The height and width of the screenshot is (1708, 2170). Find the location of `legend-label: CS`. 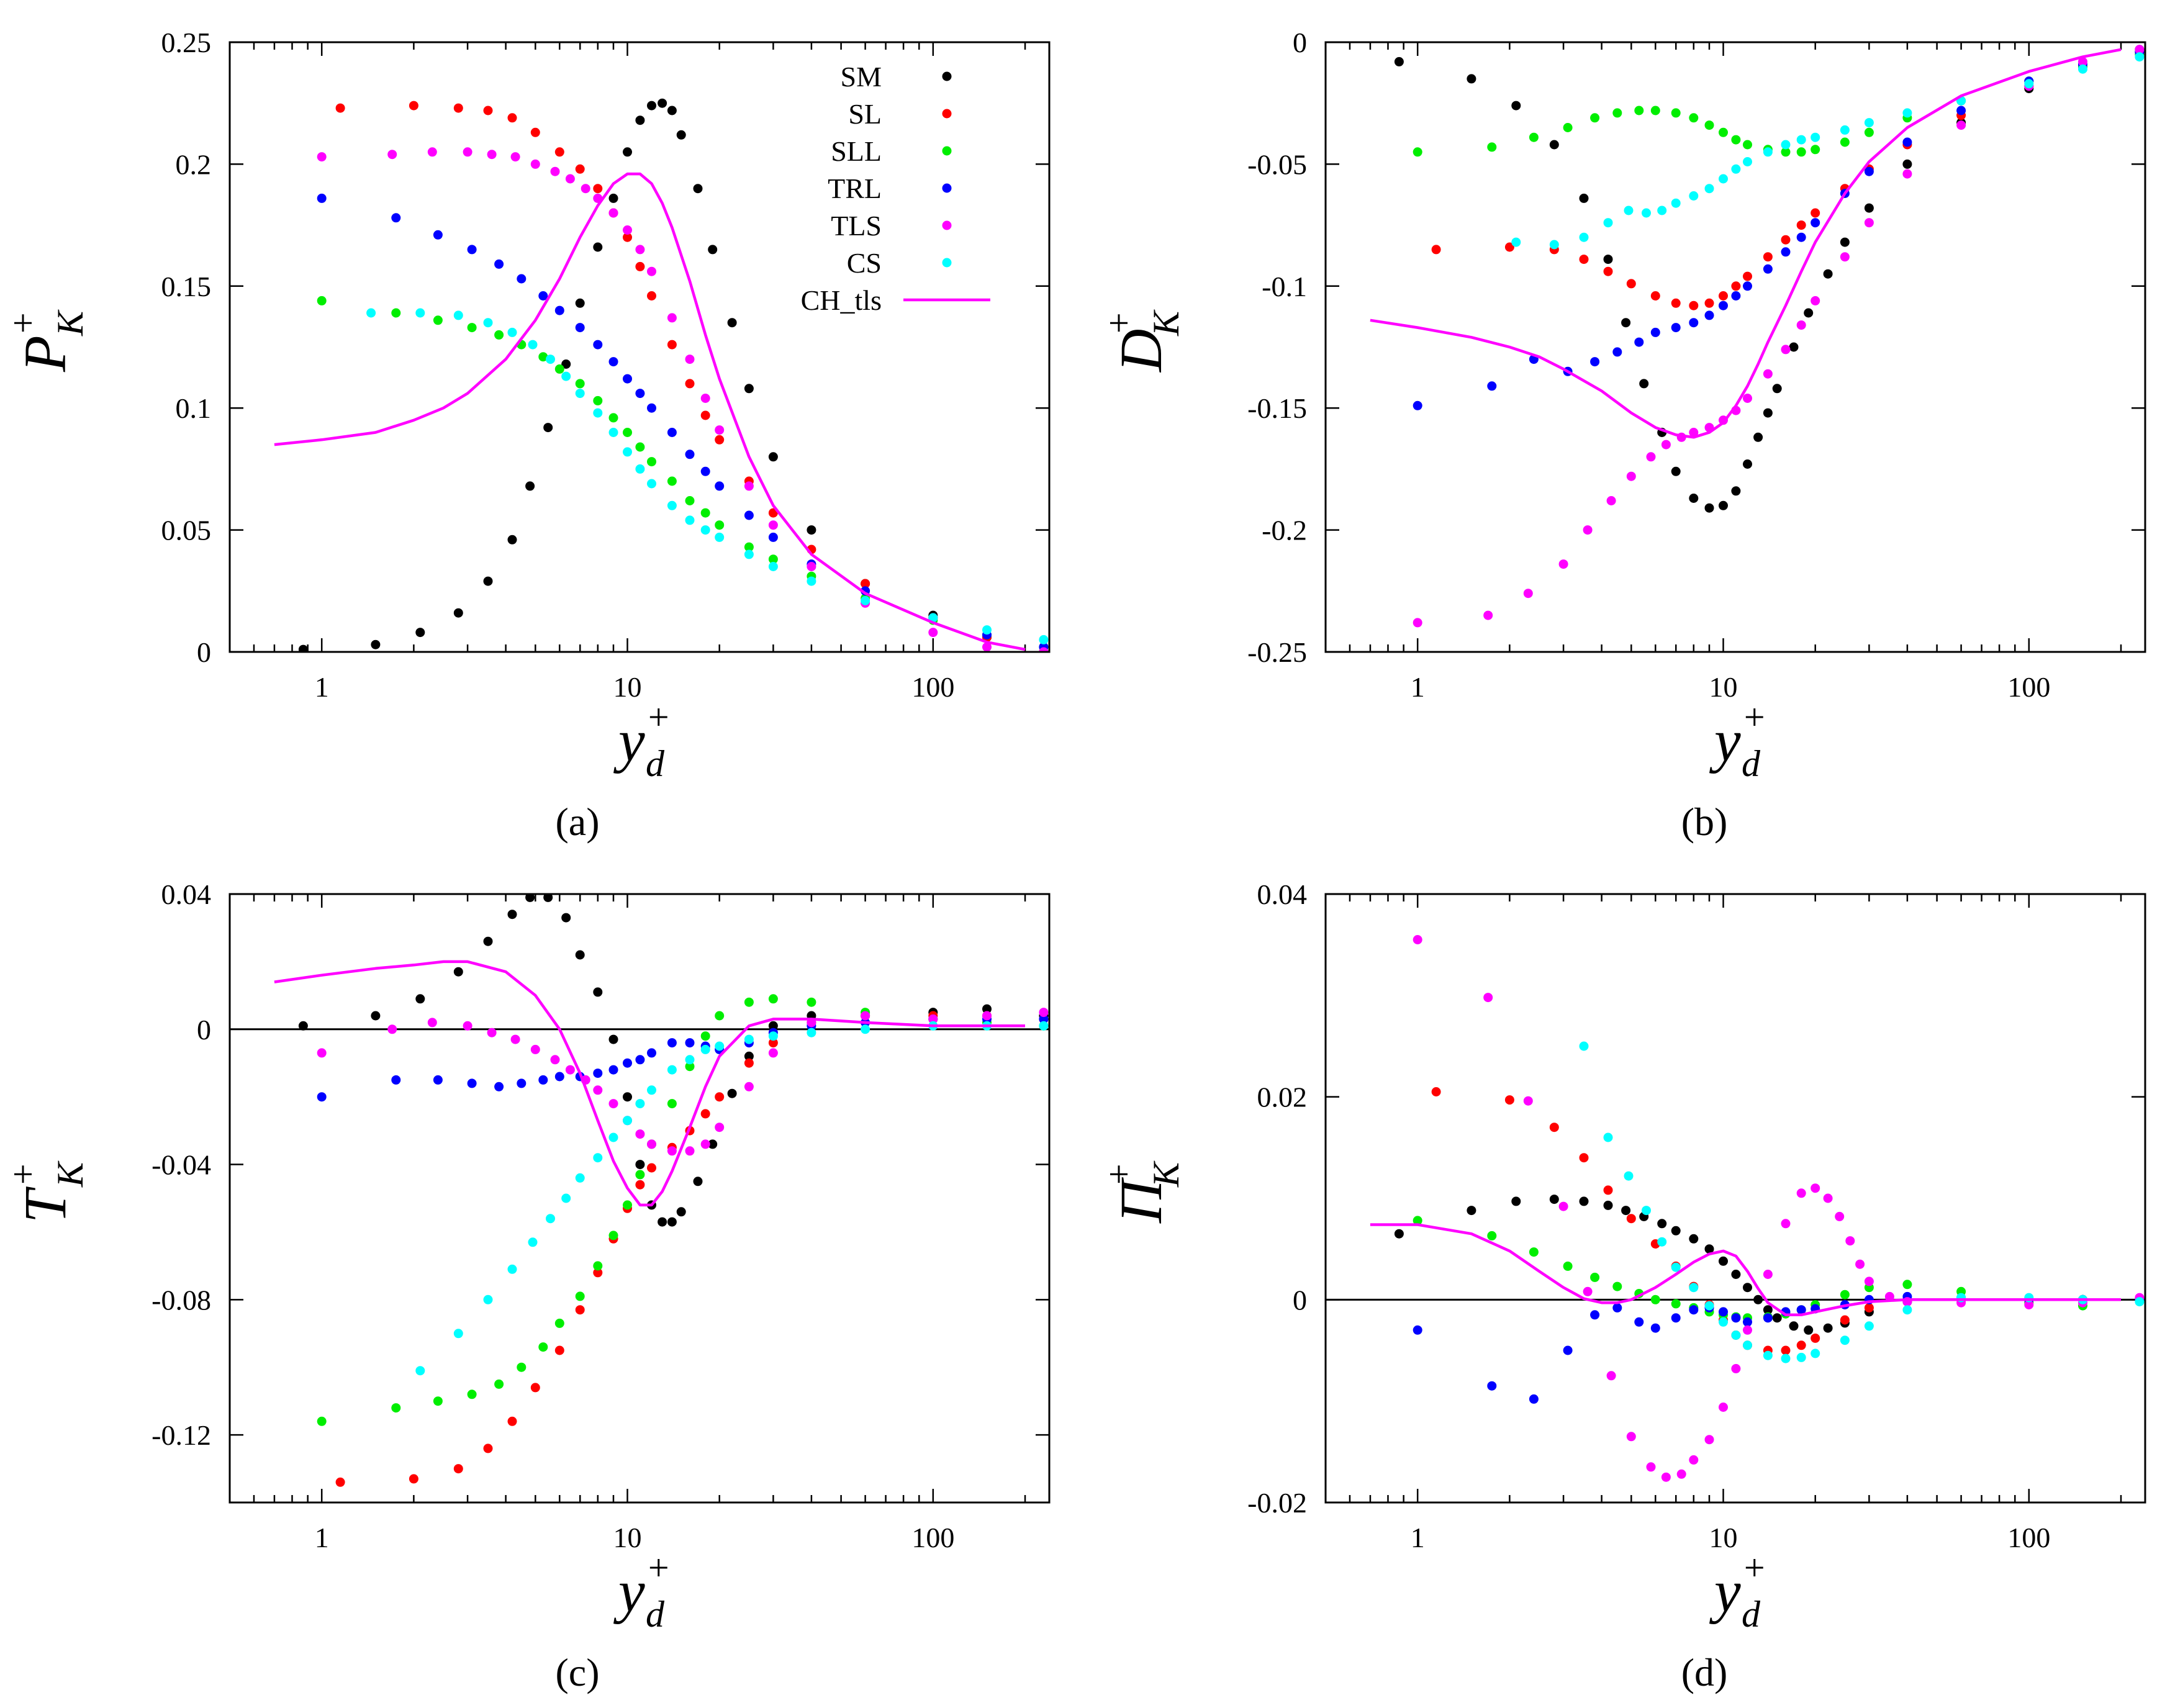

legend-label: CS is located at coordinates (864, 263).